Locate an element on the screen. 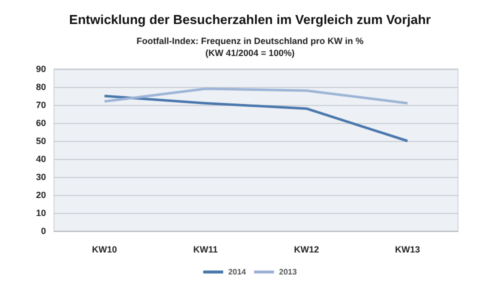 This screenshot has height=291, width=500. x-tick-label: KW10 is located at coordinates (105, 249).